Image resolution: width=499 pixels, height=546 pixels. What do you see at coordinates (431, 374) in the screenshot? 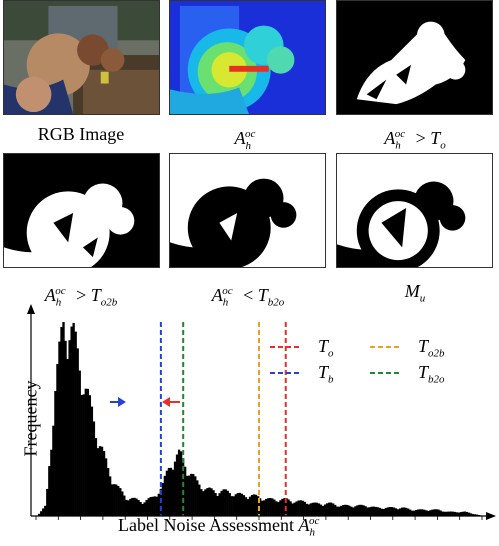
I see `legend-tb2o-label: Tb2o` at bounding box center [431, 374].